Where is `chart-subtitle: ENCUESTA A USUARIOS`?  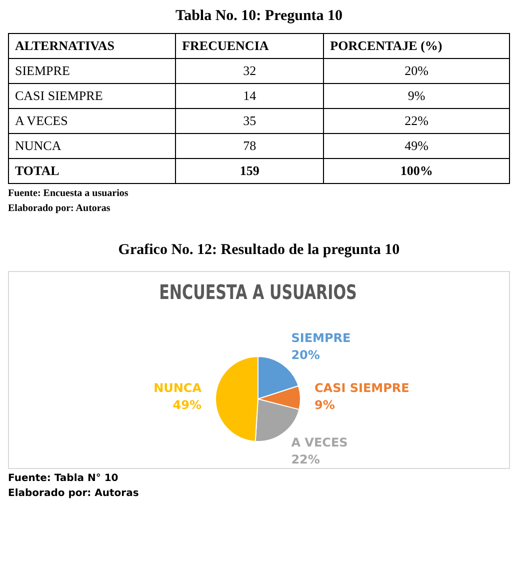
chart-subtitle: ENCUESTA A USUARIOS is located at coordinates (258, 293).